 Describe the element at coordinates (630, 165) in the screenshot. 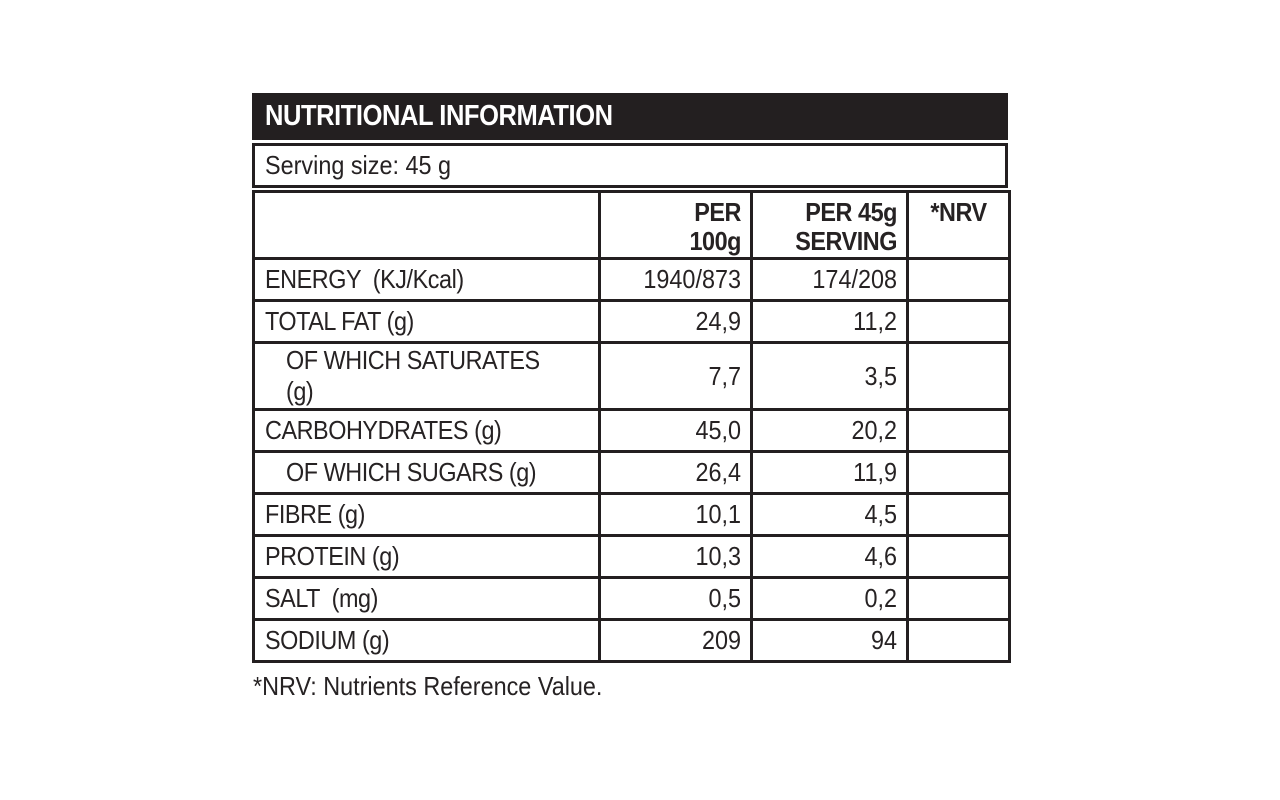

I see `serving-size-row: Serving size: 45 g` at that location.